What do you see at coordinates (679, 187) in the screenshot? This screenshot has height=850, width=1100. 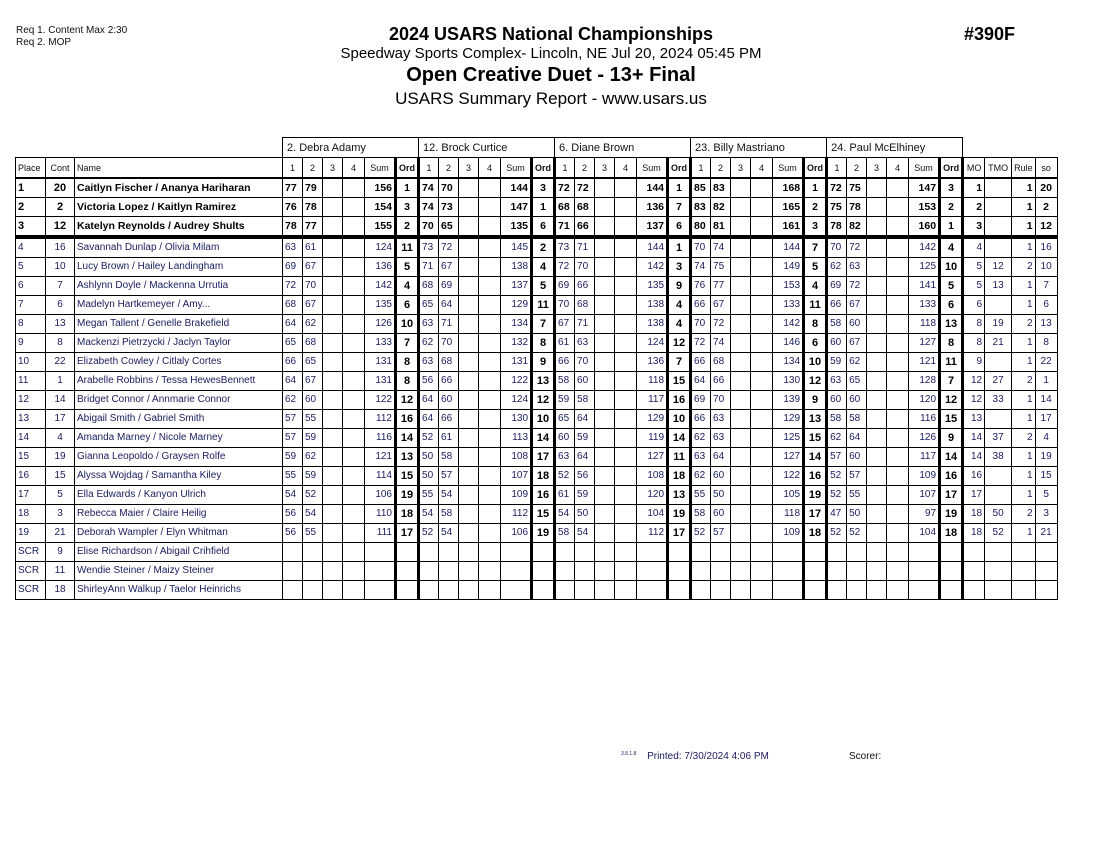 I see `judge-ordinal: 1` at bounding box center [679, 187].